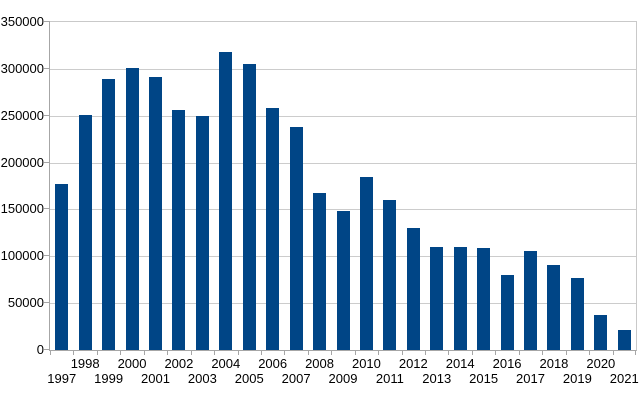 Image resolution: width=641 pixels, height=408 pixels. I want to click on y-axis-label: 0, so click(40, 349).